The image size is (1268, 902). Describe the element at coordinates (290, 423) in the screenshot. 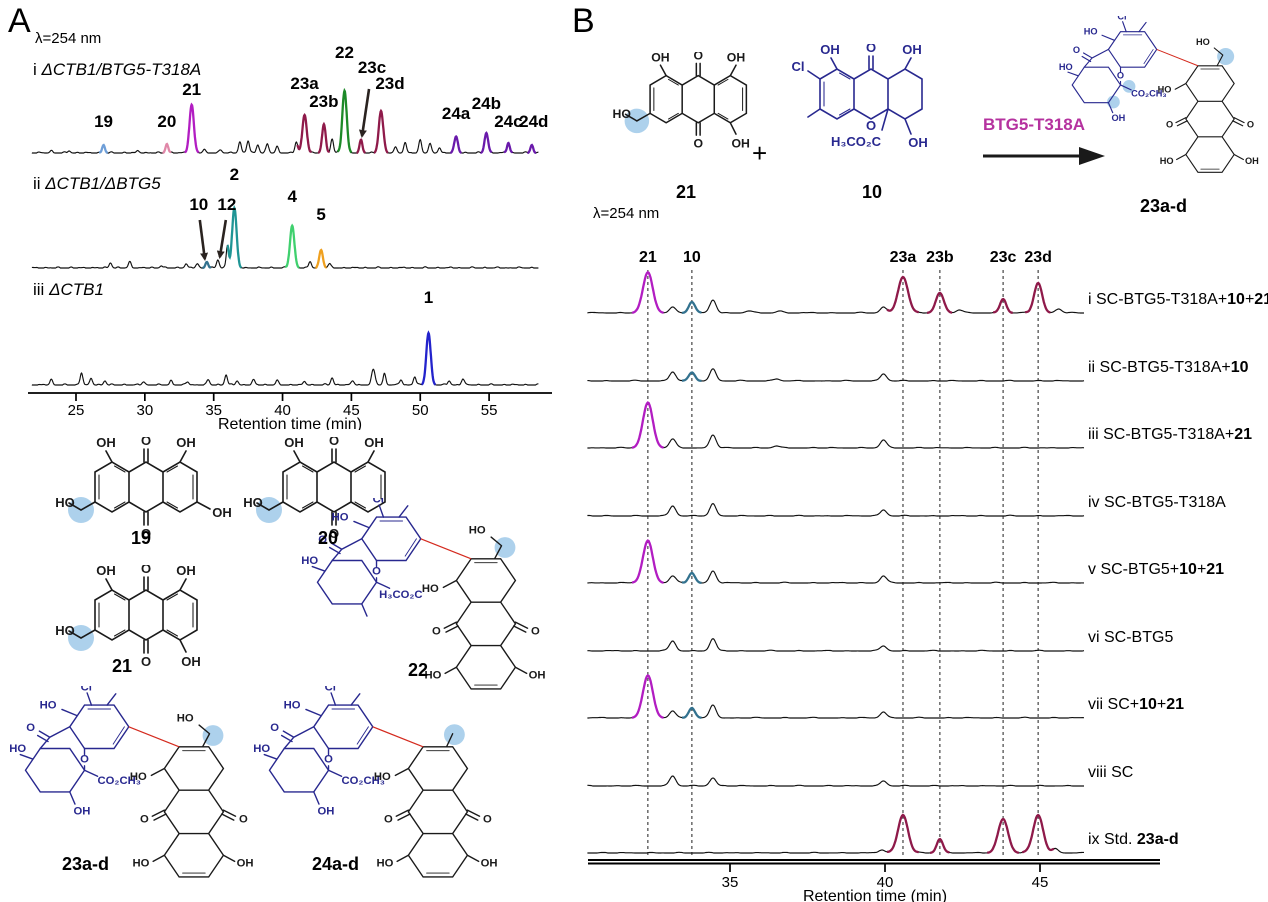

I see `x-axis-title: Retention time (min)` at that location.